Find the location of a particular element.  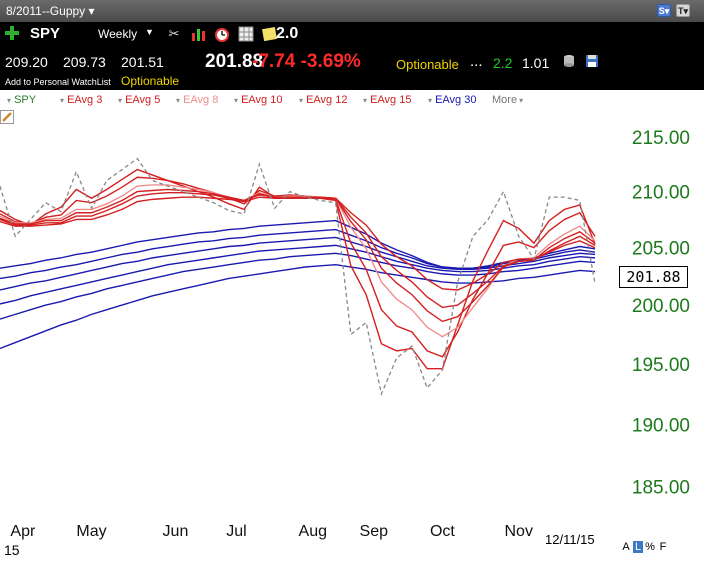

window-titlebar: 8/2011--Guppy ▾ S▾ T▾ is located at coordinates (352, 11).